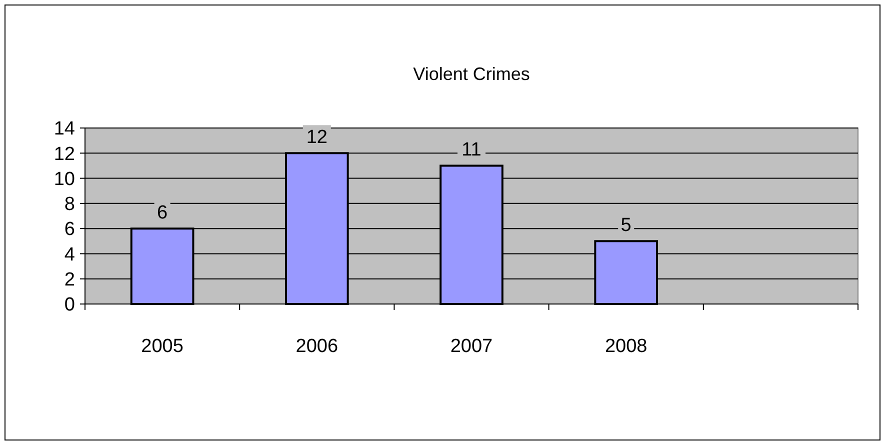 The height and width of the screenshot is (444, 886). What do you see at coordinates (70, 255) in the screenshot?
I see `y-tick-label: 4` at bounding box center [70, 255].